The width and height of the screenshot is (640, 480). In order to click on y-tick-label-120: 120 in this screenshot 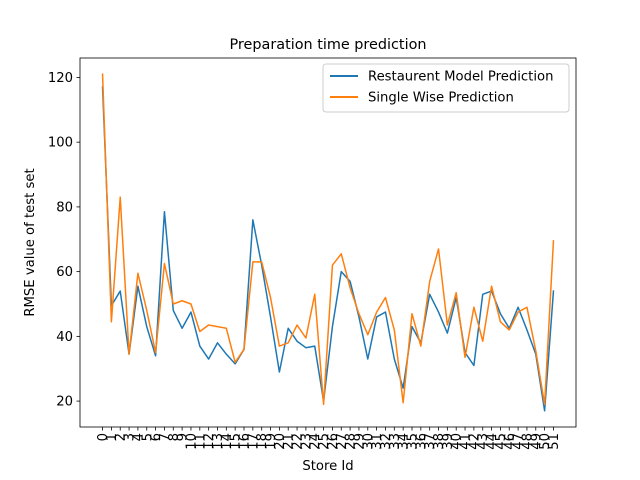, I will do `click(60, 78)`.